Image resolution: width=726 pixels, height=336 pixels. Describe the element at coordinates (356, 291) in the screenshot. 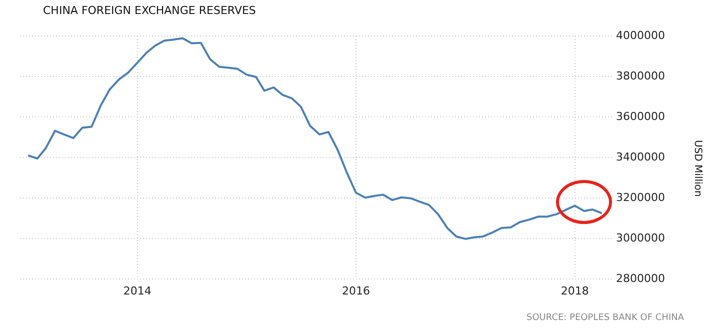

I see `x-tick-label: 2016` at that location.